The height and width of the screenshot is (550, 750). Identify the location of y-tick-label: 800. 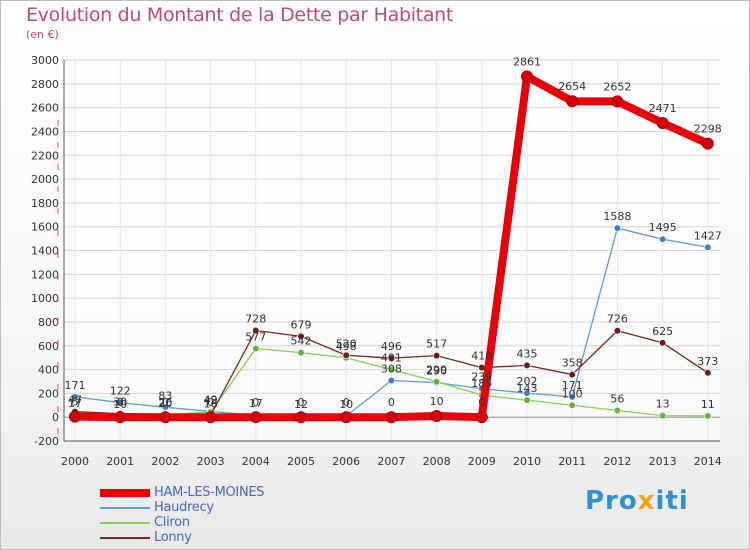
(48, 322).